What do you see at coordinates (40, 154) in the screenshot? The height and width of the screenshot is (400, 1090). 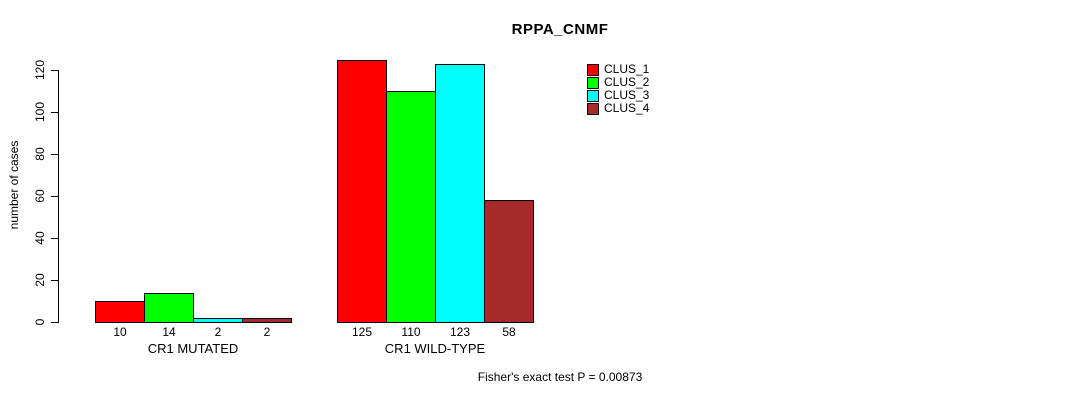 I see `y-tick-label: 80` at bounding box center [40, 154].